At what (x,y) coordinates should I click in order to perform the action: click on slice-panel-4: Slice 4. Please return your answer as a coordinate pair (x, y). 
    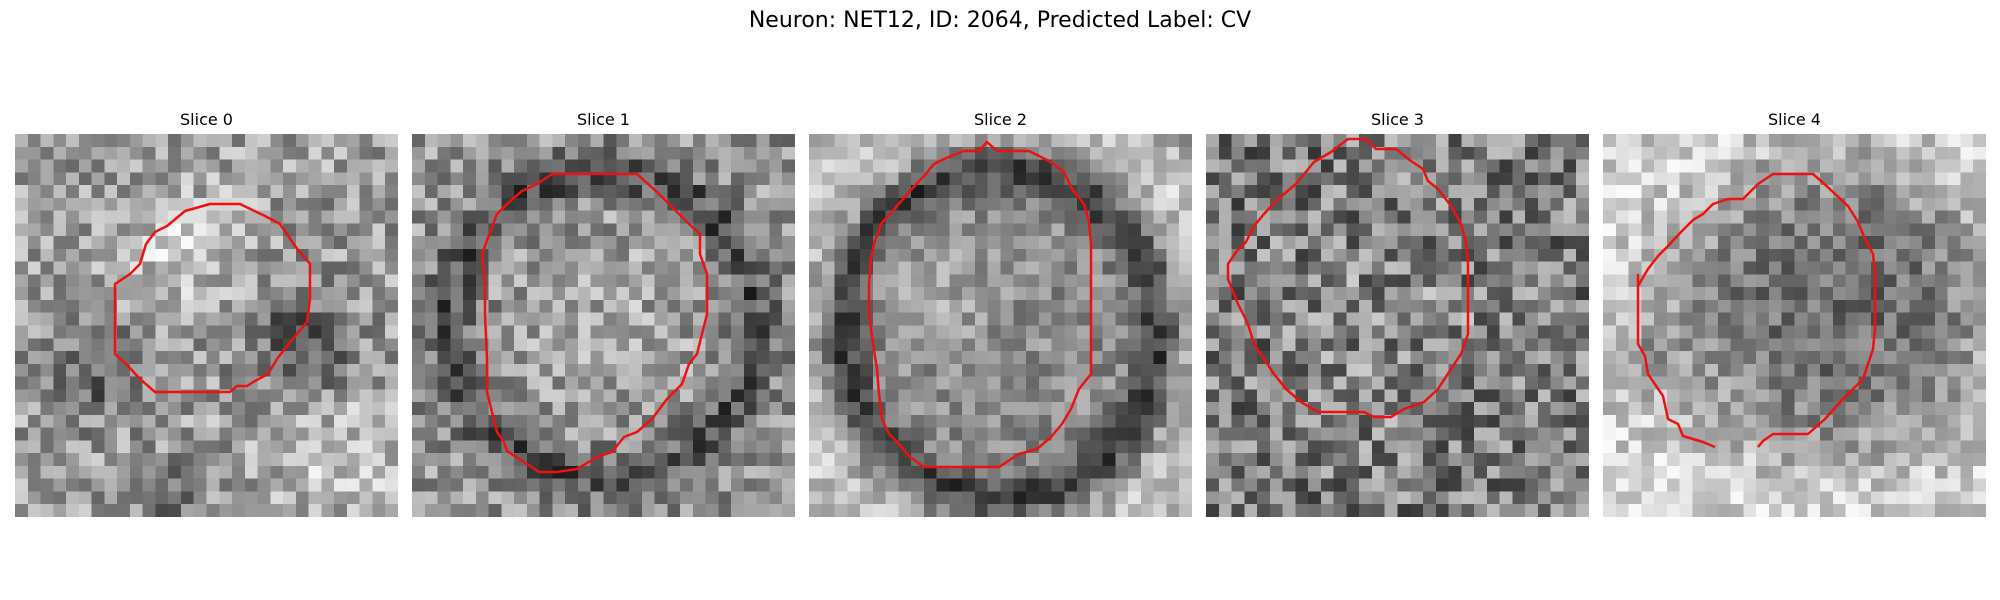
    Looking at the image, I should click on (1794, 316).